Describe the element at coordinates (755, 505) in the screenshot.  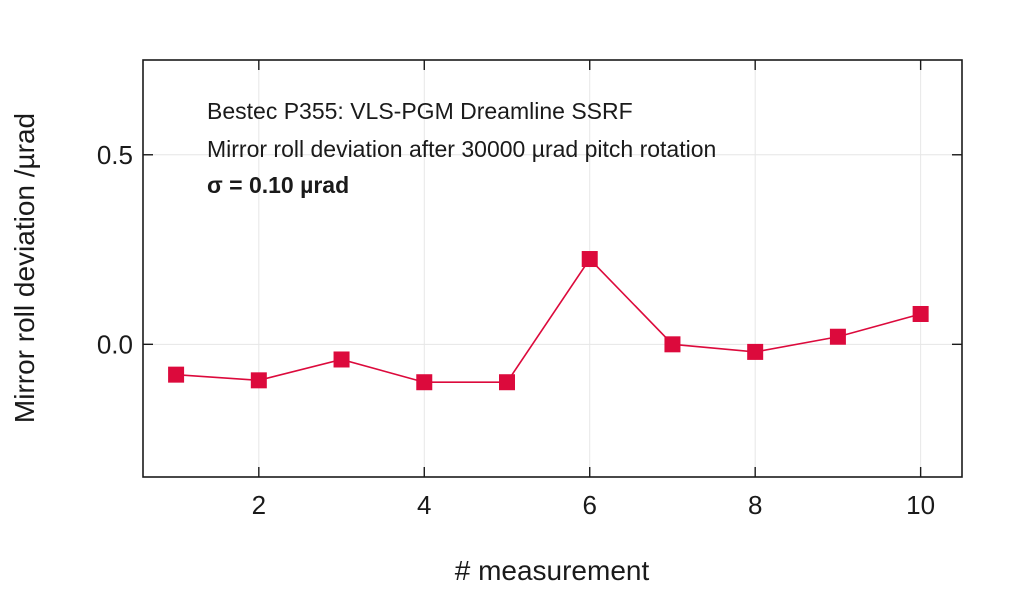
I see `x-tick-label: 8` at that location.